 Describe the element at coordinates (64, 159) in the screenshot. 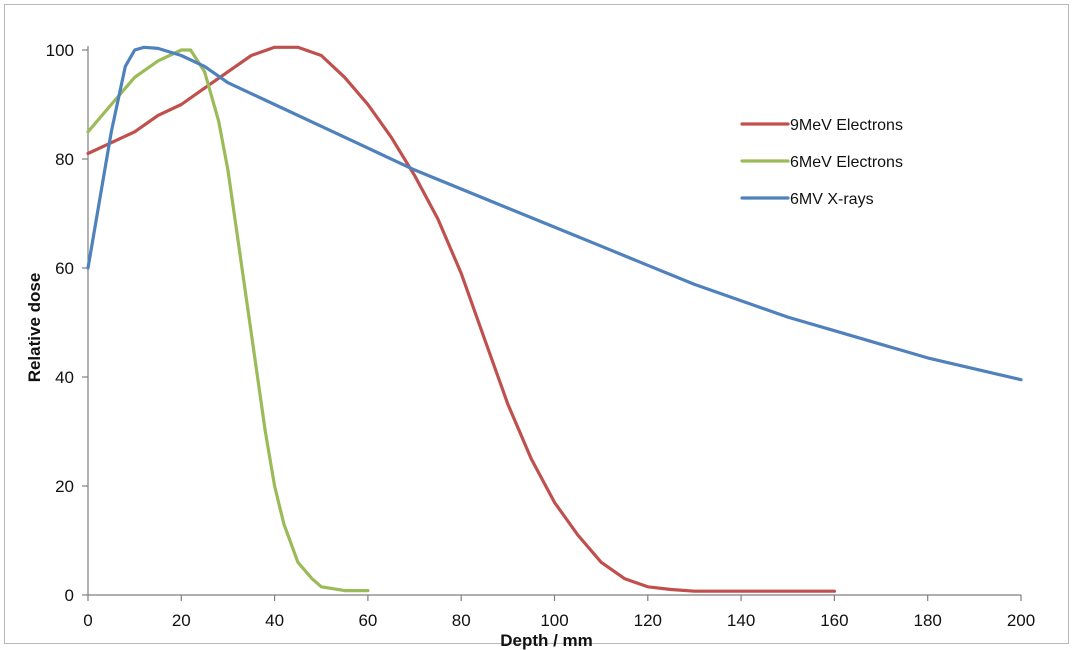

I see `y-tick-label: 80` at that location.